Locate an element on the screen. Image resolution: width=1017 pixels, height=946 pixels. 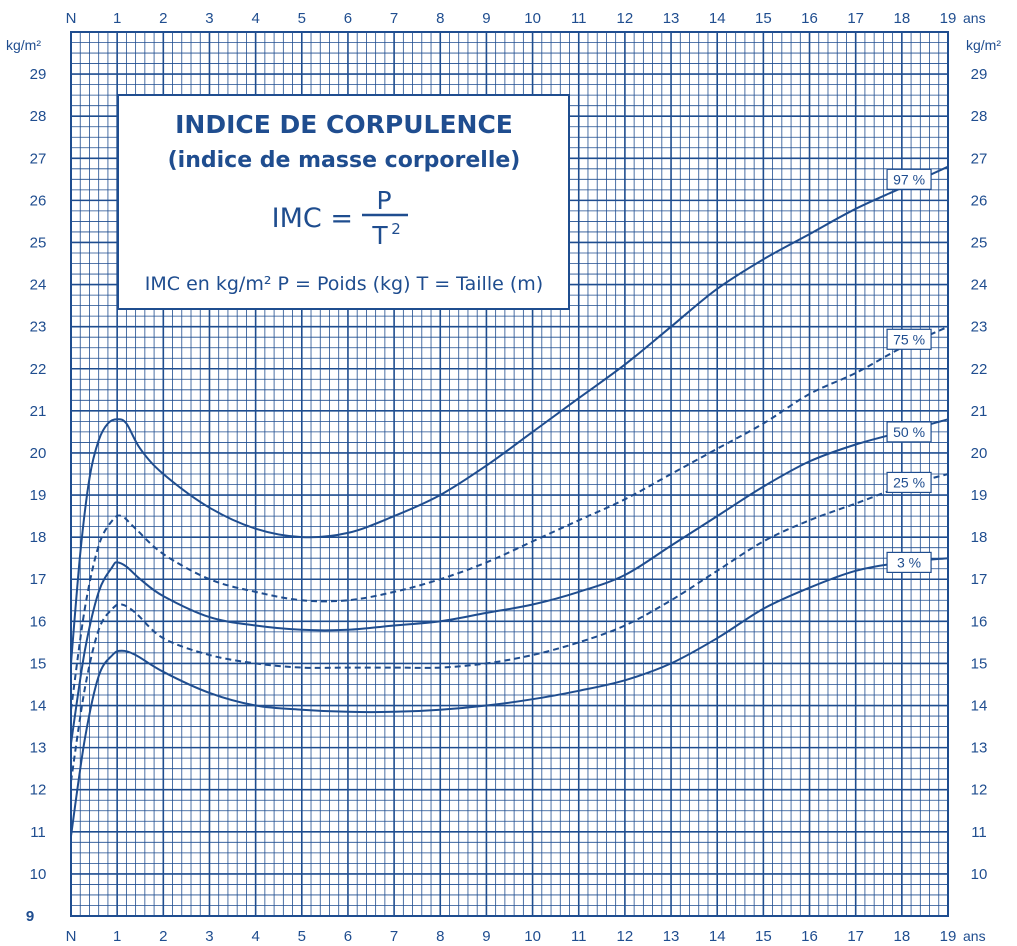
x-tick-label-top: 3 is located at coordinates (209, 18).